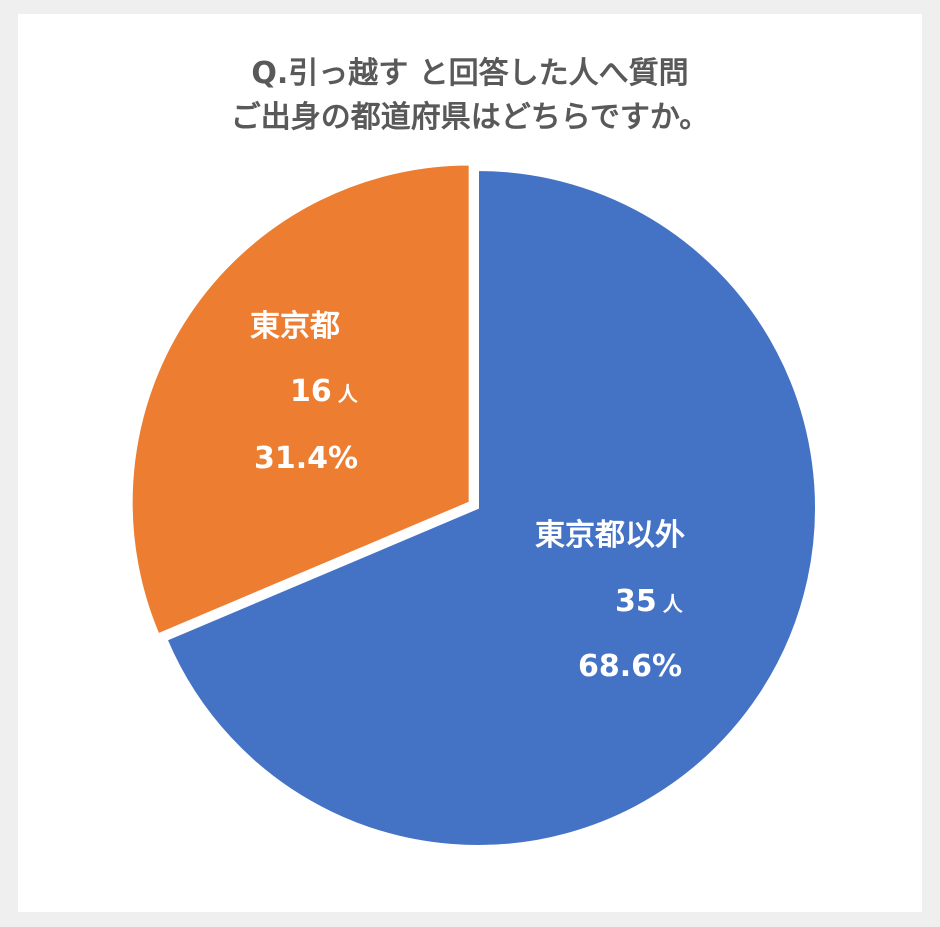  Describe the element at coordinates (295, 326) in the screenshot. I see `slice-label-tokyo-name: 東京都` at that location.